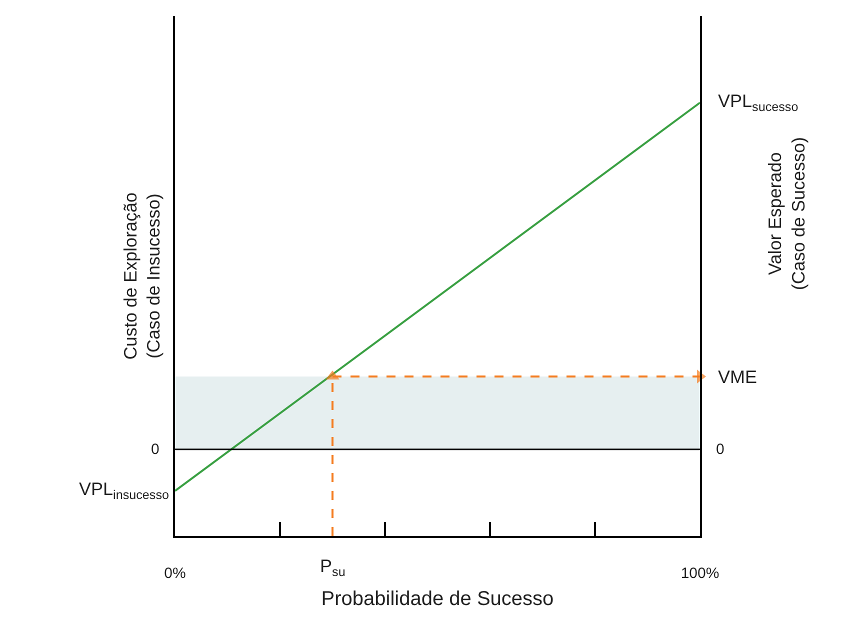  I want to click on annotation: VPL$_{sucesso}$, so click(758, 102).